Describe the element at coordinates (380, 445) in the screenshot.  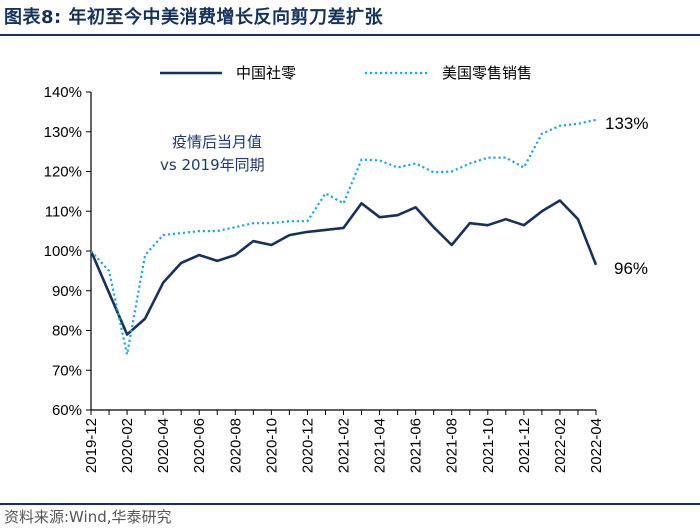
I see `x-tick-label: 2021-04` at that location.